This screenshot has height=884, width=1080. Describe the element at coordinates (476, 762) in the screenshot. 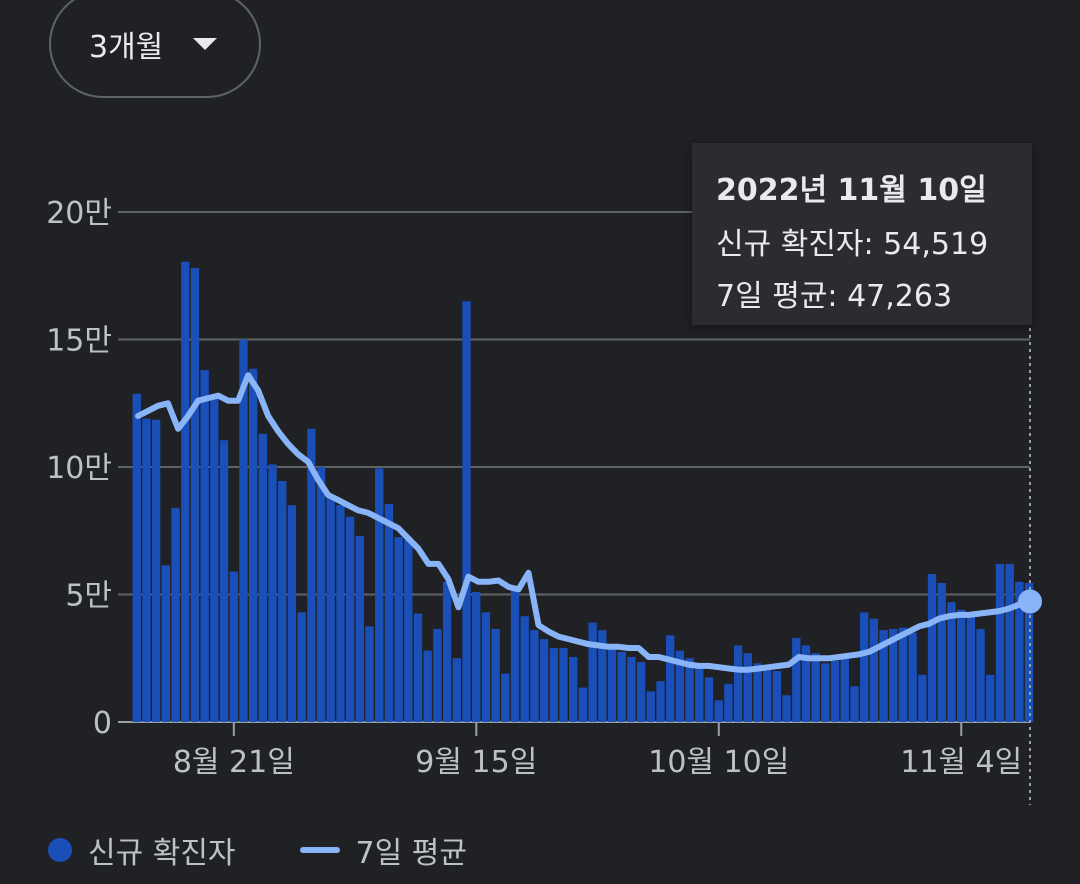

I see `x-tick-label: 9월 15일` at that location.